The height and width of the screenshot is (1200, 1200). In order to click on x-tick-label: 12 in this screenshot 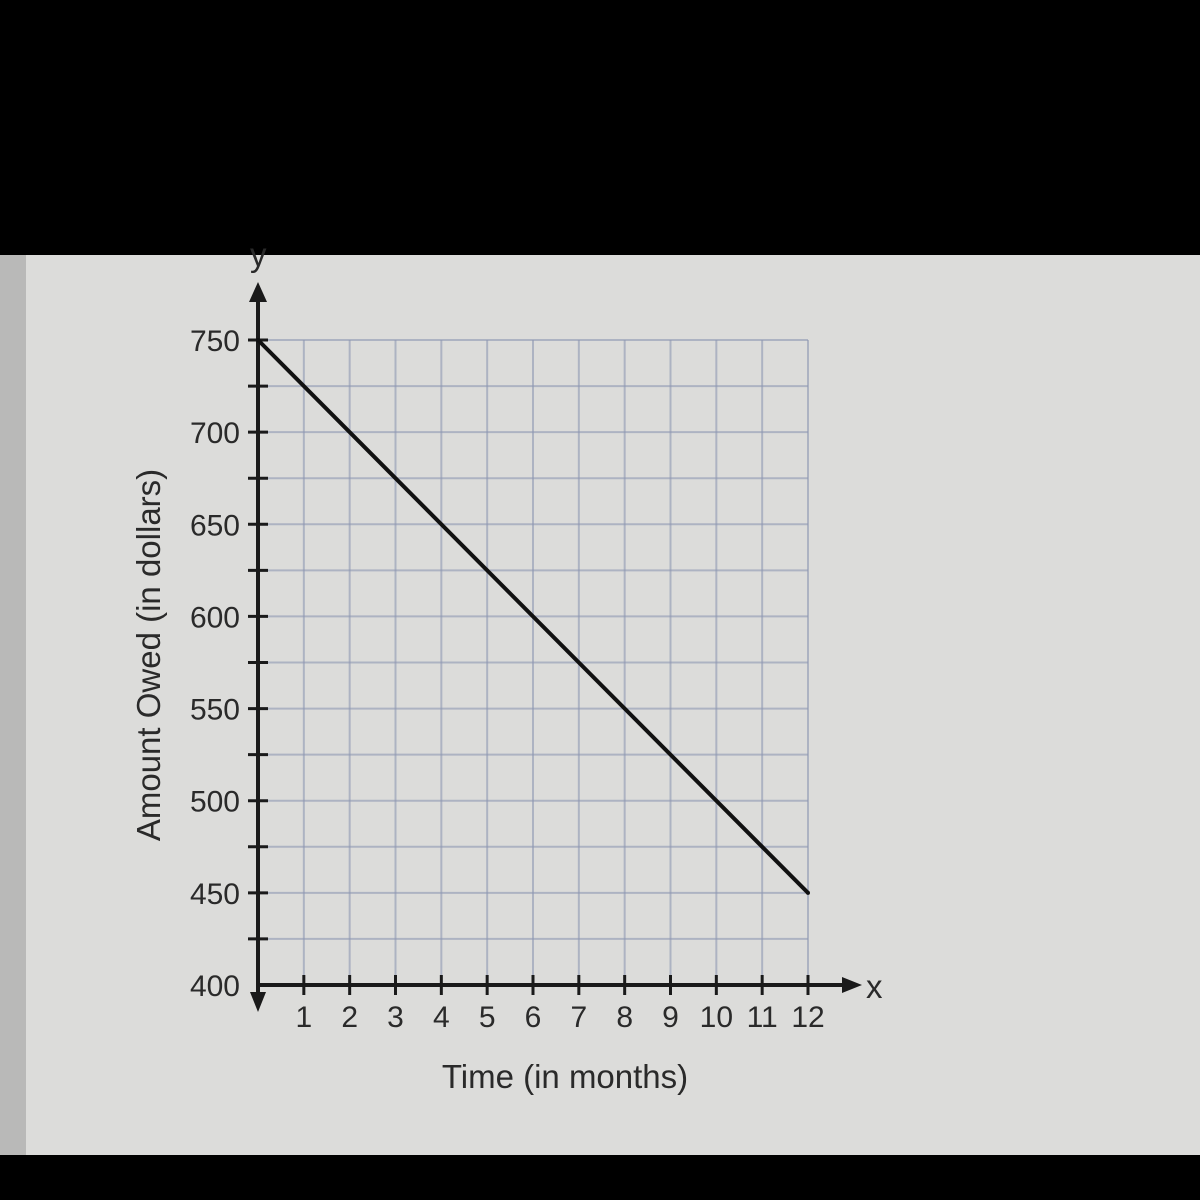, I will do `click(807, 1017)`.